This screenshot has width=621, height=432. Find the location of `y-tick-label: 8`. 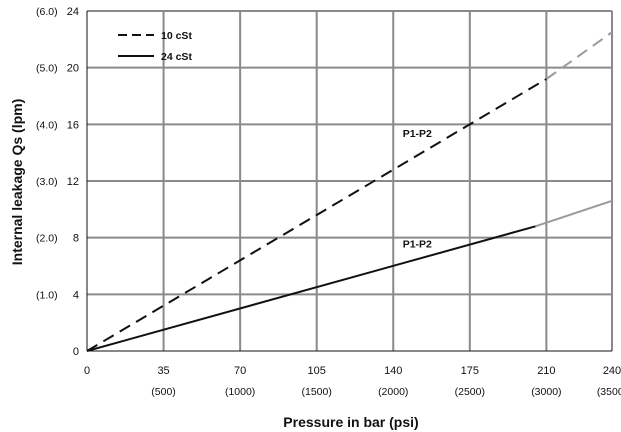

y-tick-label: 8 is located at coordinates (76, 239).